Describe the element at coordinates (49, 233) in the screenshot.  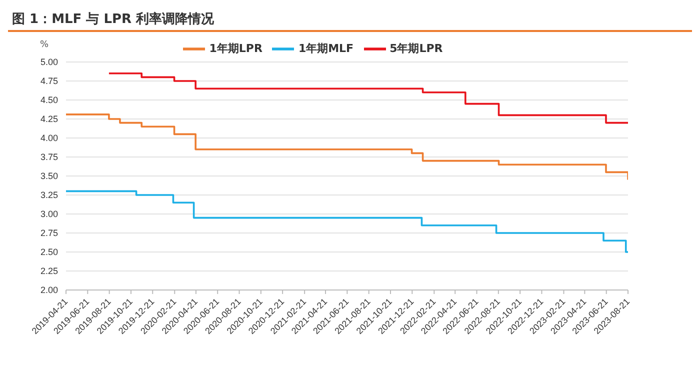
I see `y-tick-label: 2.75` at that location.